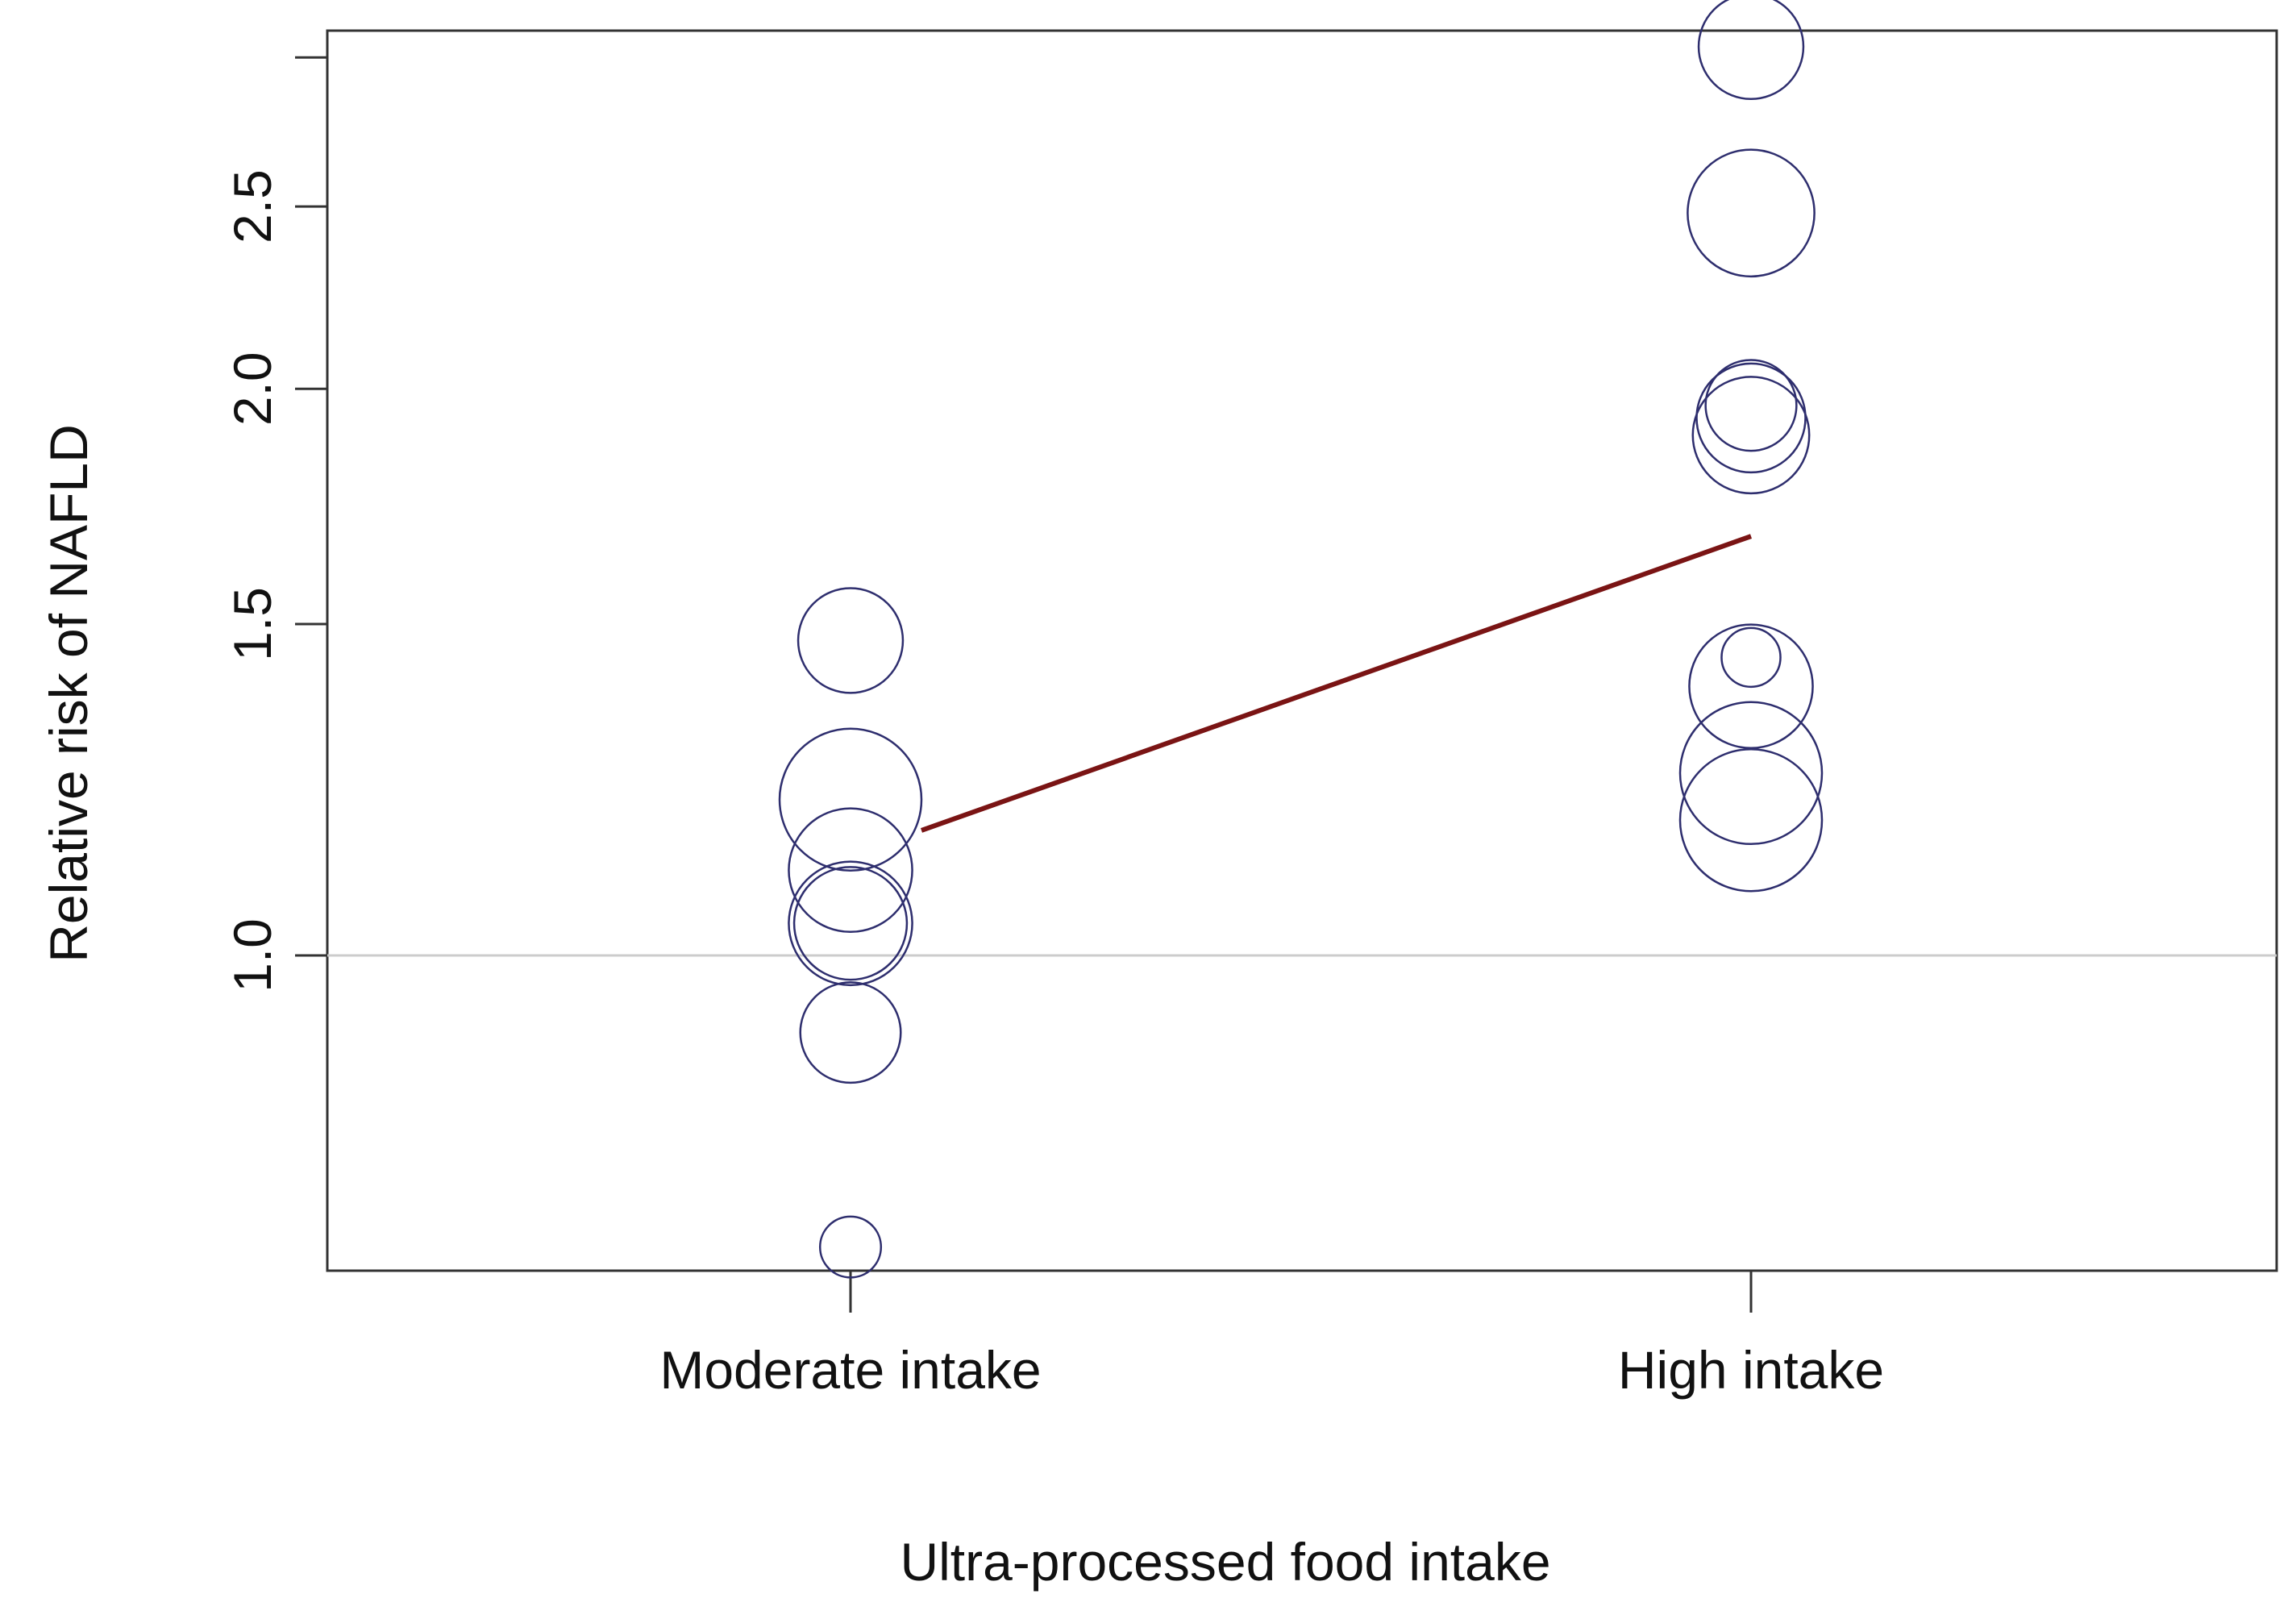 This screenshot has height=1619, width=2296. I want to click on y-tick-label: 2.5, so click(253, 206).